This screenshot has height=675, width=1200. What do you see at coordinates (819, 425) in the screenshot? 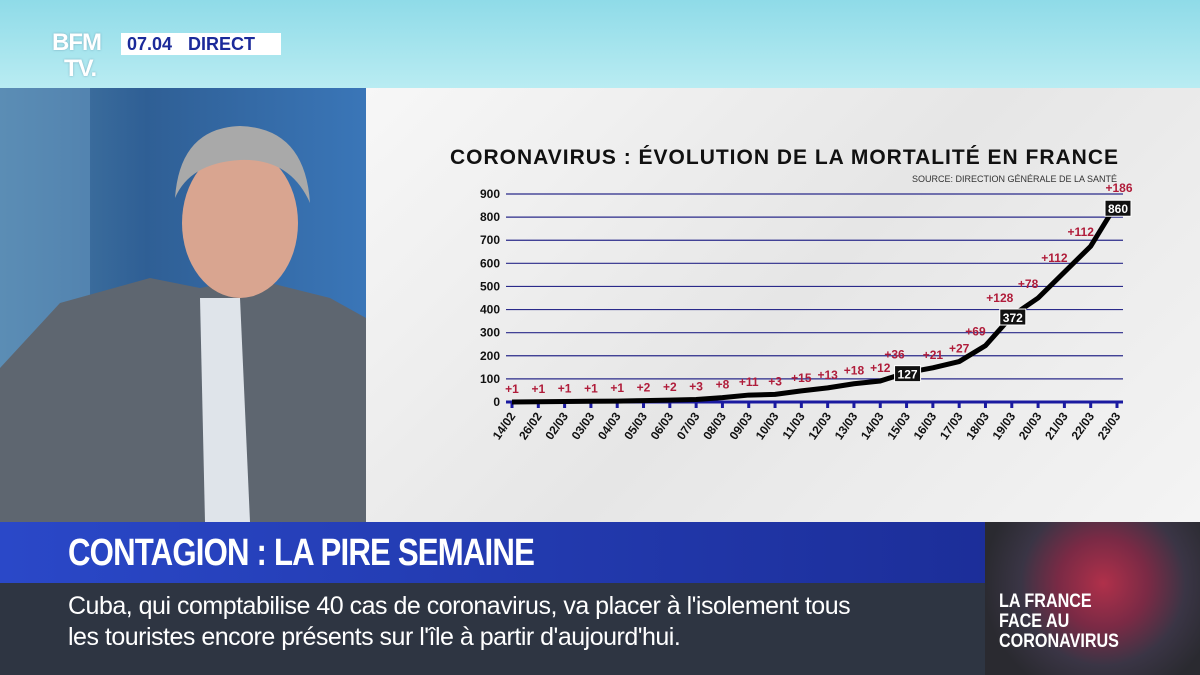
I see `x-tick-label: 12/03` at bounding box center [819, 425].